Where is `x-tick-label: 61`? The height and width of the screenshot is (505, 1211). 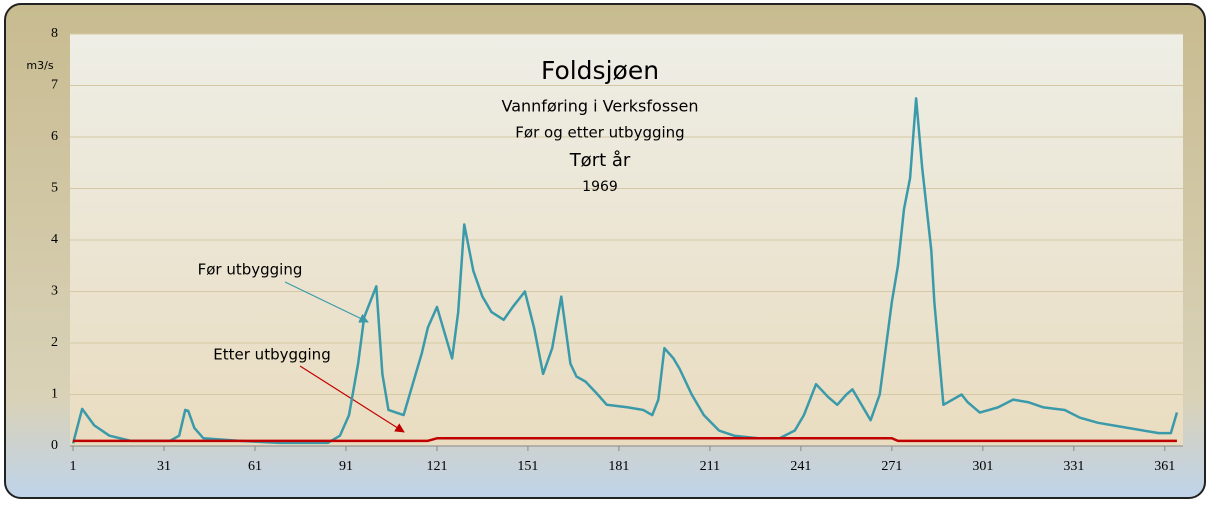 x-tick-label: 61 is located at coordinates (255, 466).